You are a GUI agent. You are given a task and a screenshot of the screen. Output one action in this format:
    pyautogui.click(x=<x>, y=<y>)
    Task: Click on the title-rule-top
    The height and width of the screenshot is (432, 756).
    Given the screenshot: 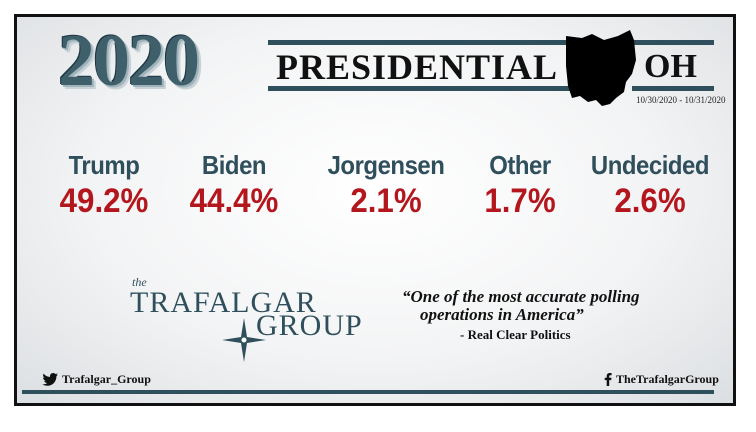 What is the action you would take?
    pyautogui.click(x=420, y=42)
    